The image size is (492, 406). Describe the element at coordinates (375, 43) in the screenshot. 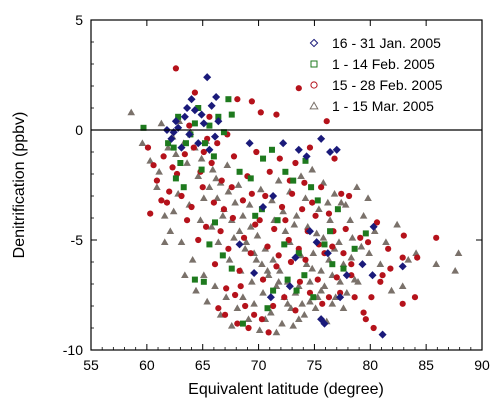

I see `legend-item-1: 16 - 31 Jan. 2005` at that location.